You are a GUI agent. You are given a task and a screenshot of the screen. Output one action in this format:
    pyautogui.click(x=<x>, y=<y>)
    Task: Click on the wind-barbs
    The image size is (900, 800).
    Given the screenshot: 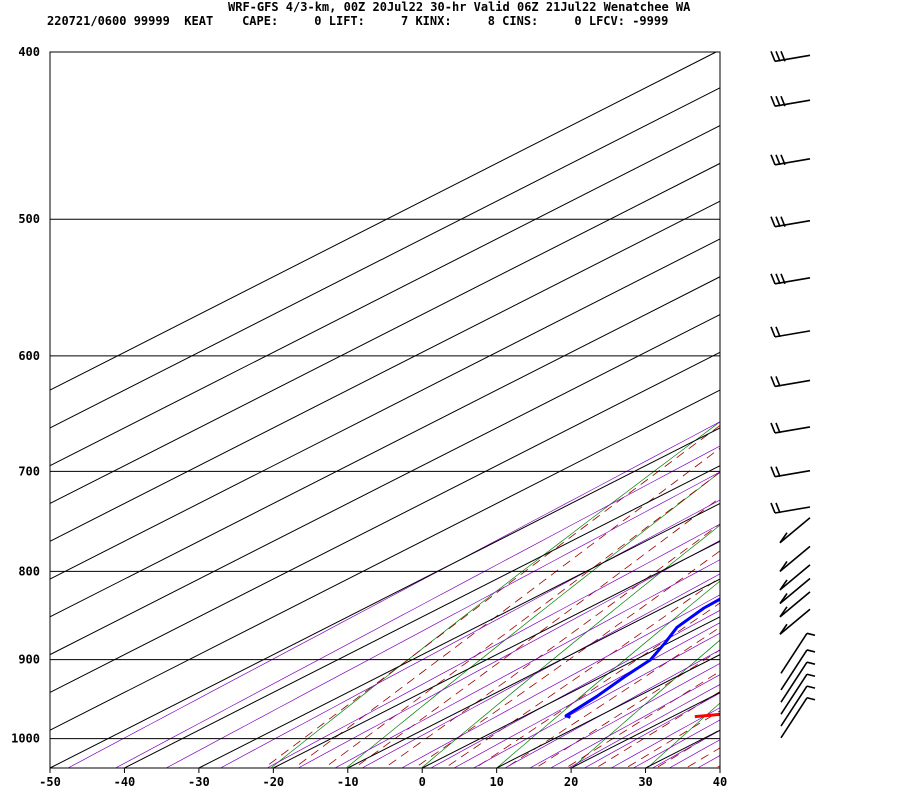 What is the action you would take?
    pyautogui.click(x=793, y=395)
    